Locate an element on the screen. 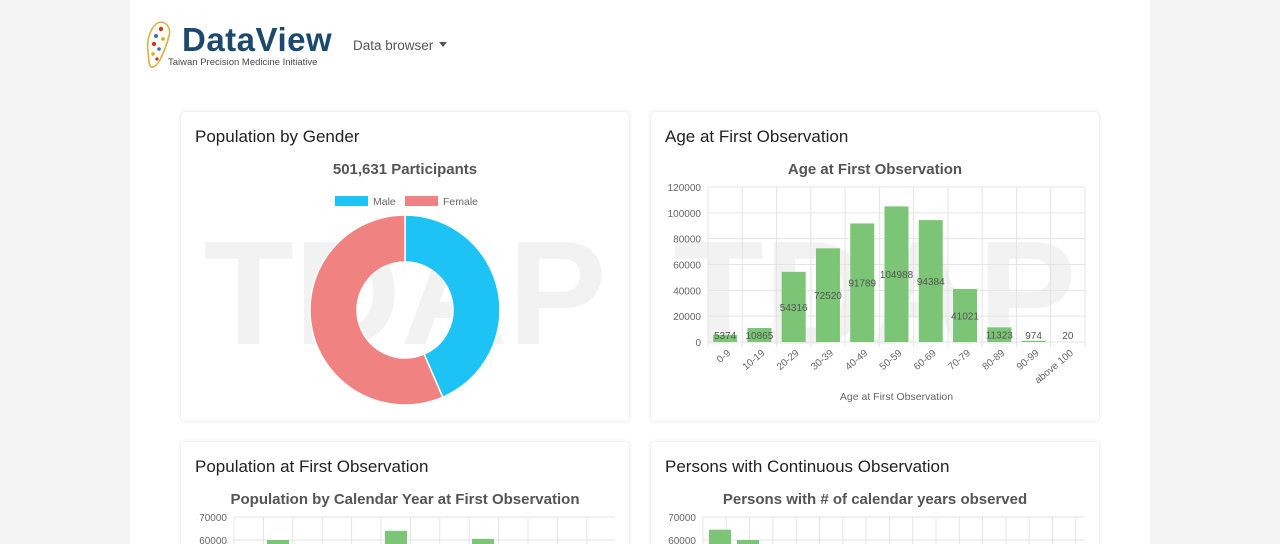 This screenshot has width=1280, height=544. y-tick-label: 0 is located at coordinates (698, 343).